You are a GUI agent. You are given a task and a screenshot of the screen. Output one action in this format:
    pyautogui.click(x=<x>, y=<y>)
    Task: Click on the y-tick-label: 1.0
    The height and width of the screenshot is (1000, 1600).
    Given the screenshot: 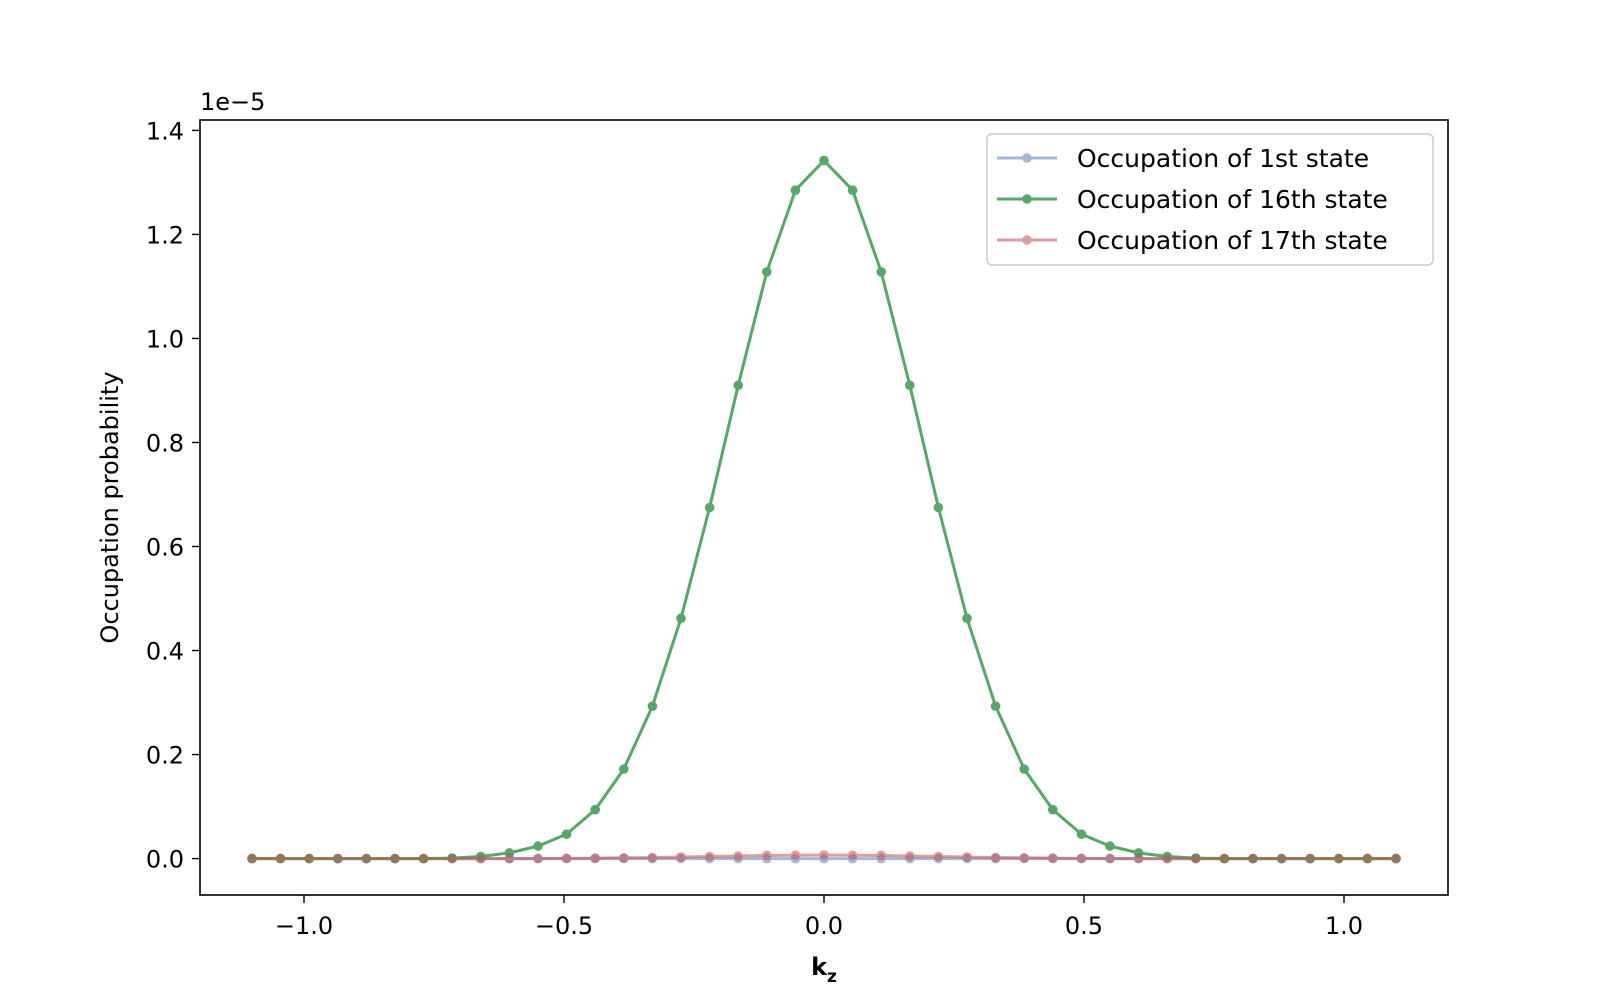 What is the action you would take?
    pyautogui.click(x=165, y=339)
    